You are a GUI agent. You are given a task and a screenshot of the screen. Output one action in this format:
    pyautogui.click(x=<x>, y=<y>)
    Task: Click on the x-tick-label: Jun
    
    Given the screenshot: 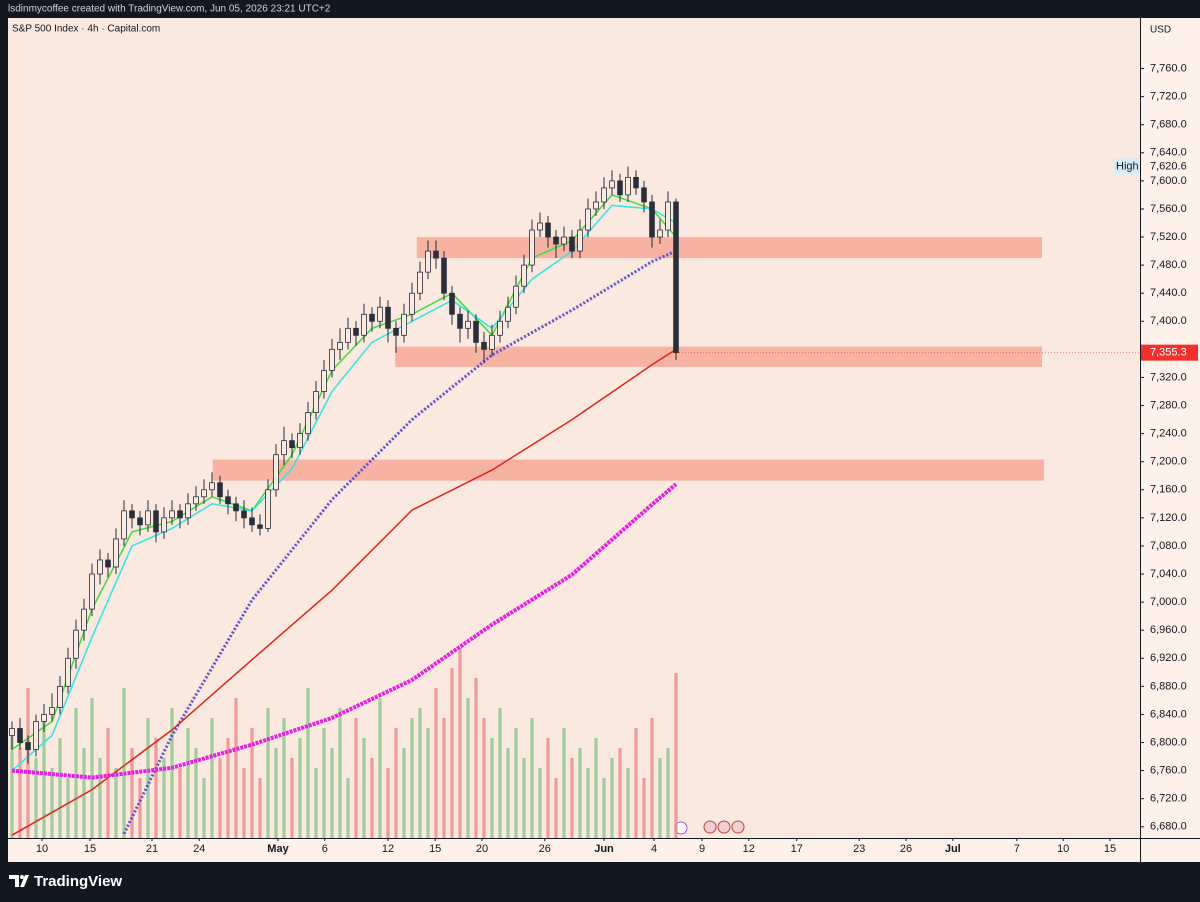 What is the action you would take?
    pyautogui.click(x=604, y=849)
    